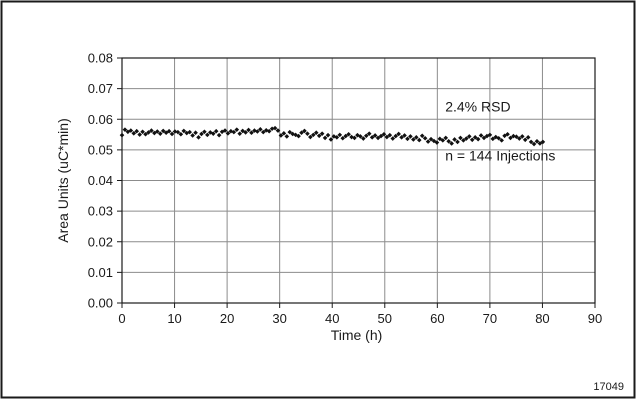  Describe the element at coordinates (500, 156) in the screenshot. I see `injection-count-annotation: n = 144 Injections` at that location.